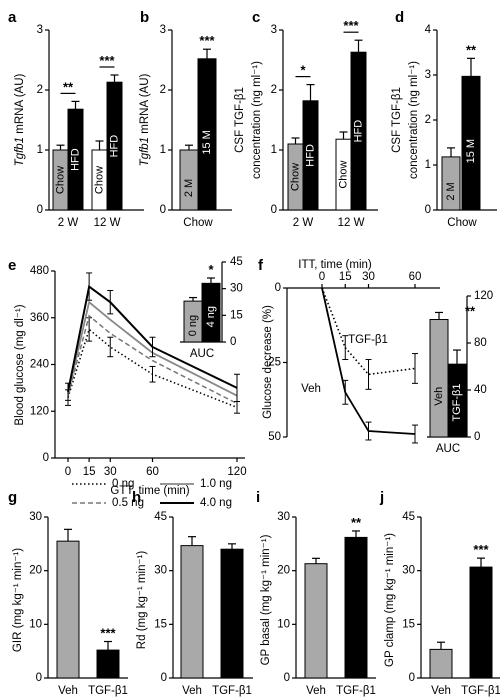  Describe the element at coordinates (311, 389) in the screenshot. I see `panel-f-series-label: Veh` at that location.